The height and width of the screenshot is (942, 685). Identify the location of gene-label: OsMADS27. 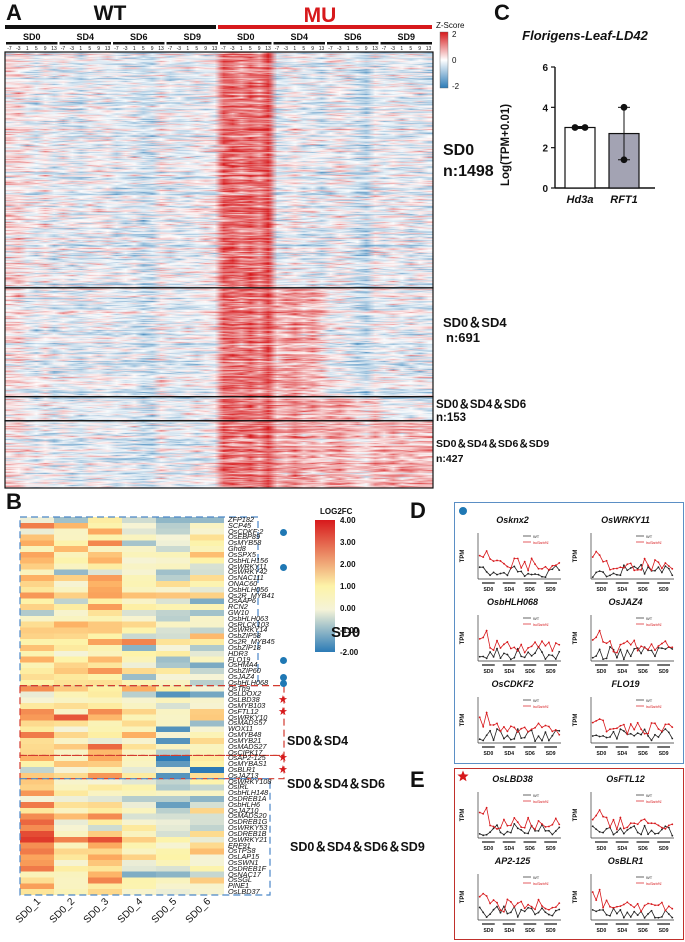
(247, 746).